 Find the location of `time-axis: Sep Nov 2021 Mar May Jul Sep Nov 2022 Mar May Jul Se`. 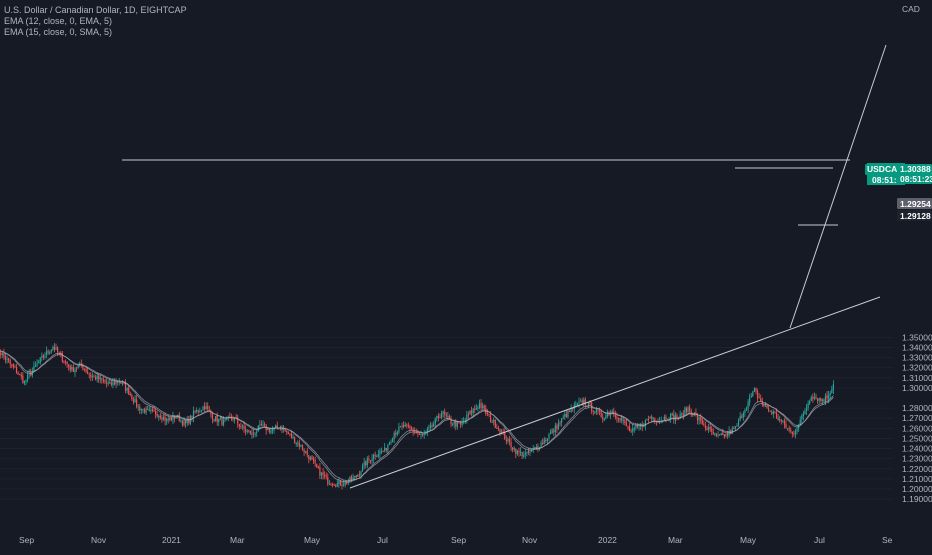

time-axis: Sep Nov 2021 Mar May Jul Sep Nov 2022 Mar May Jul Se is located at coordinates (456, 540).